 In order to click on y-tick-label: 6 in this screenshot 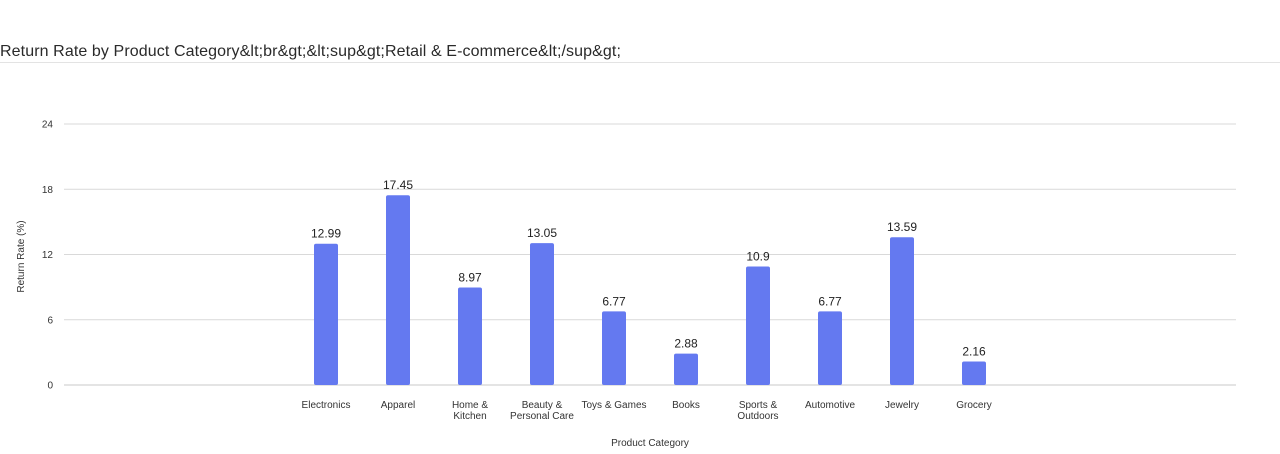, I will do `click(50, 320)`.